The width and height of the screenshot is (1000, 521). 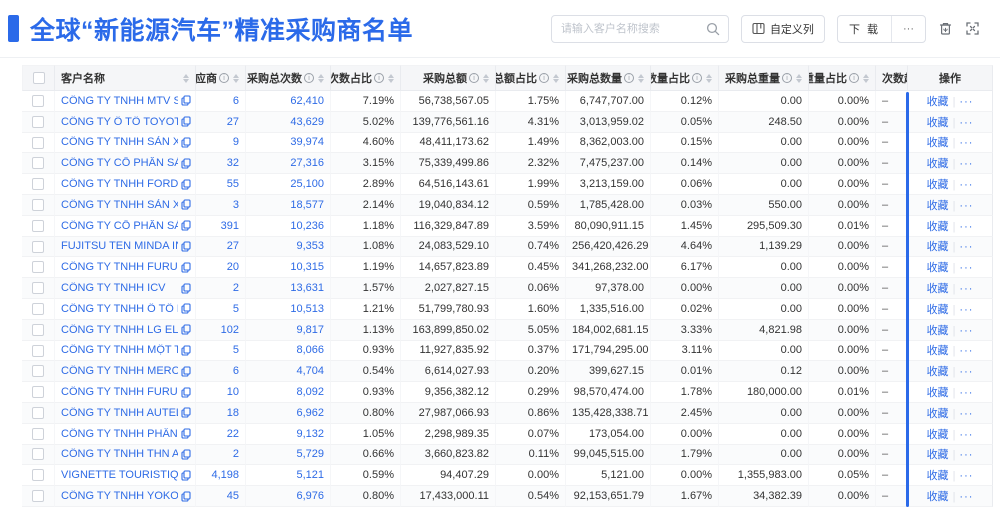 I want to click on cell-purchase-count: 9,817, so click(x=288, y=330).